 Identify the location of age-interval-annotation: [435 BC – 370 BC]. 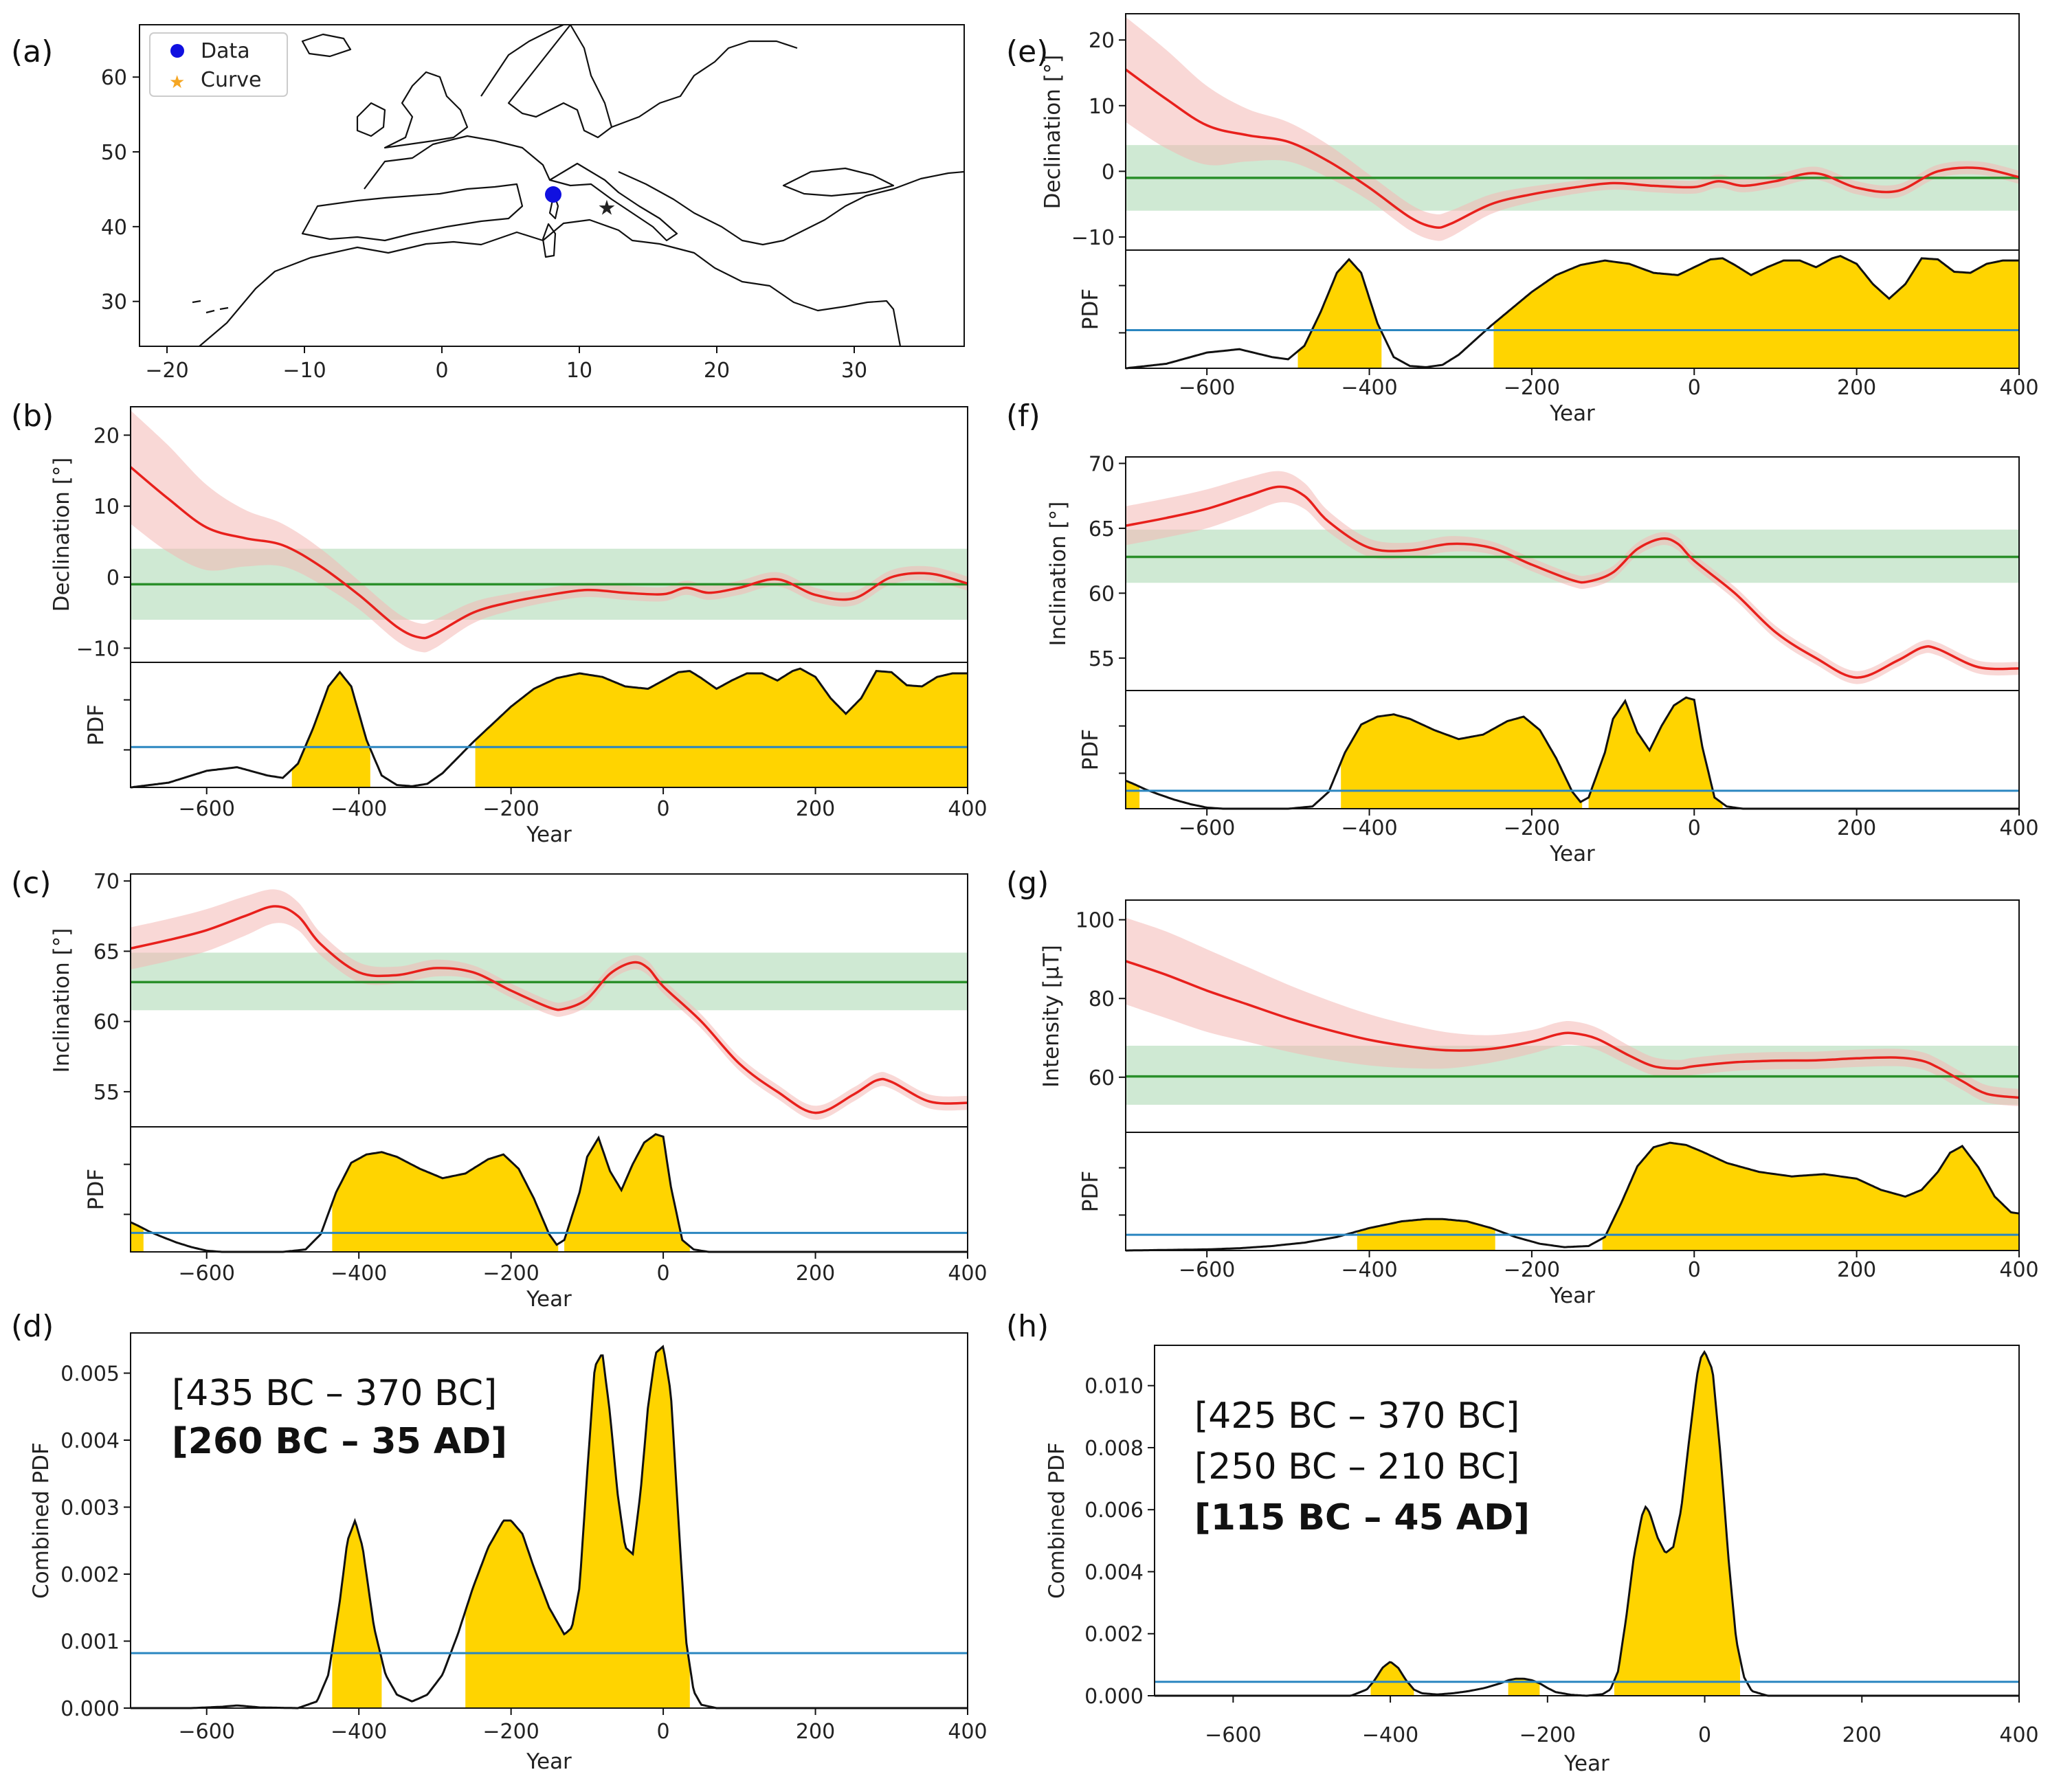
(334, 1393).